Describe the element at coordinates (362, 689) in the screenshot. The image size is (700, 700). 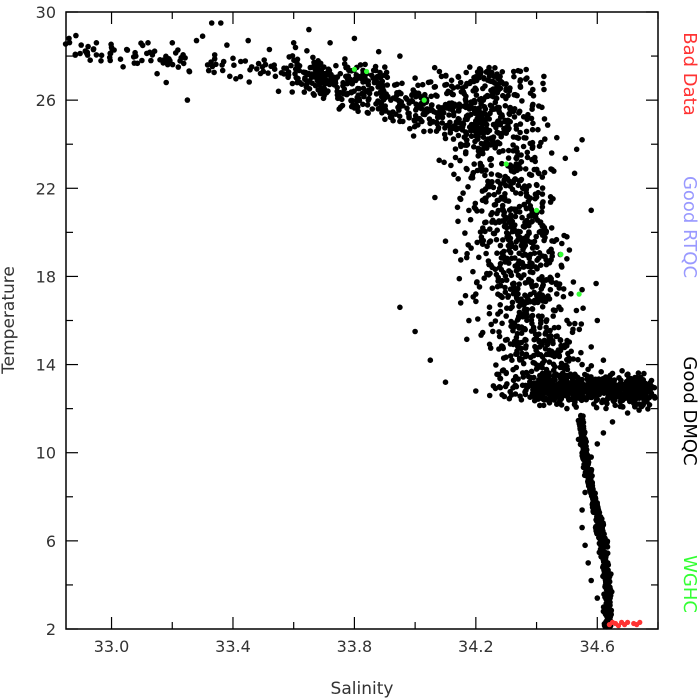
I see `x-axis-label: Salinity` at that location.